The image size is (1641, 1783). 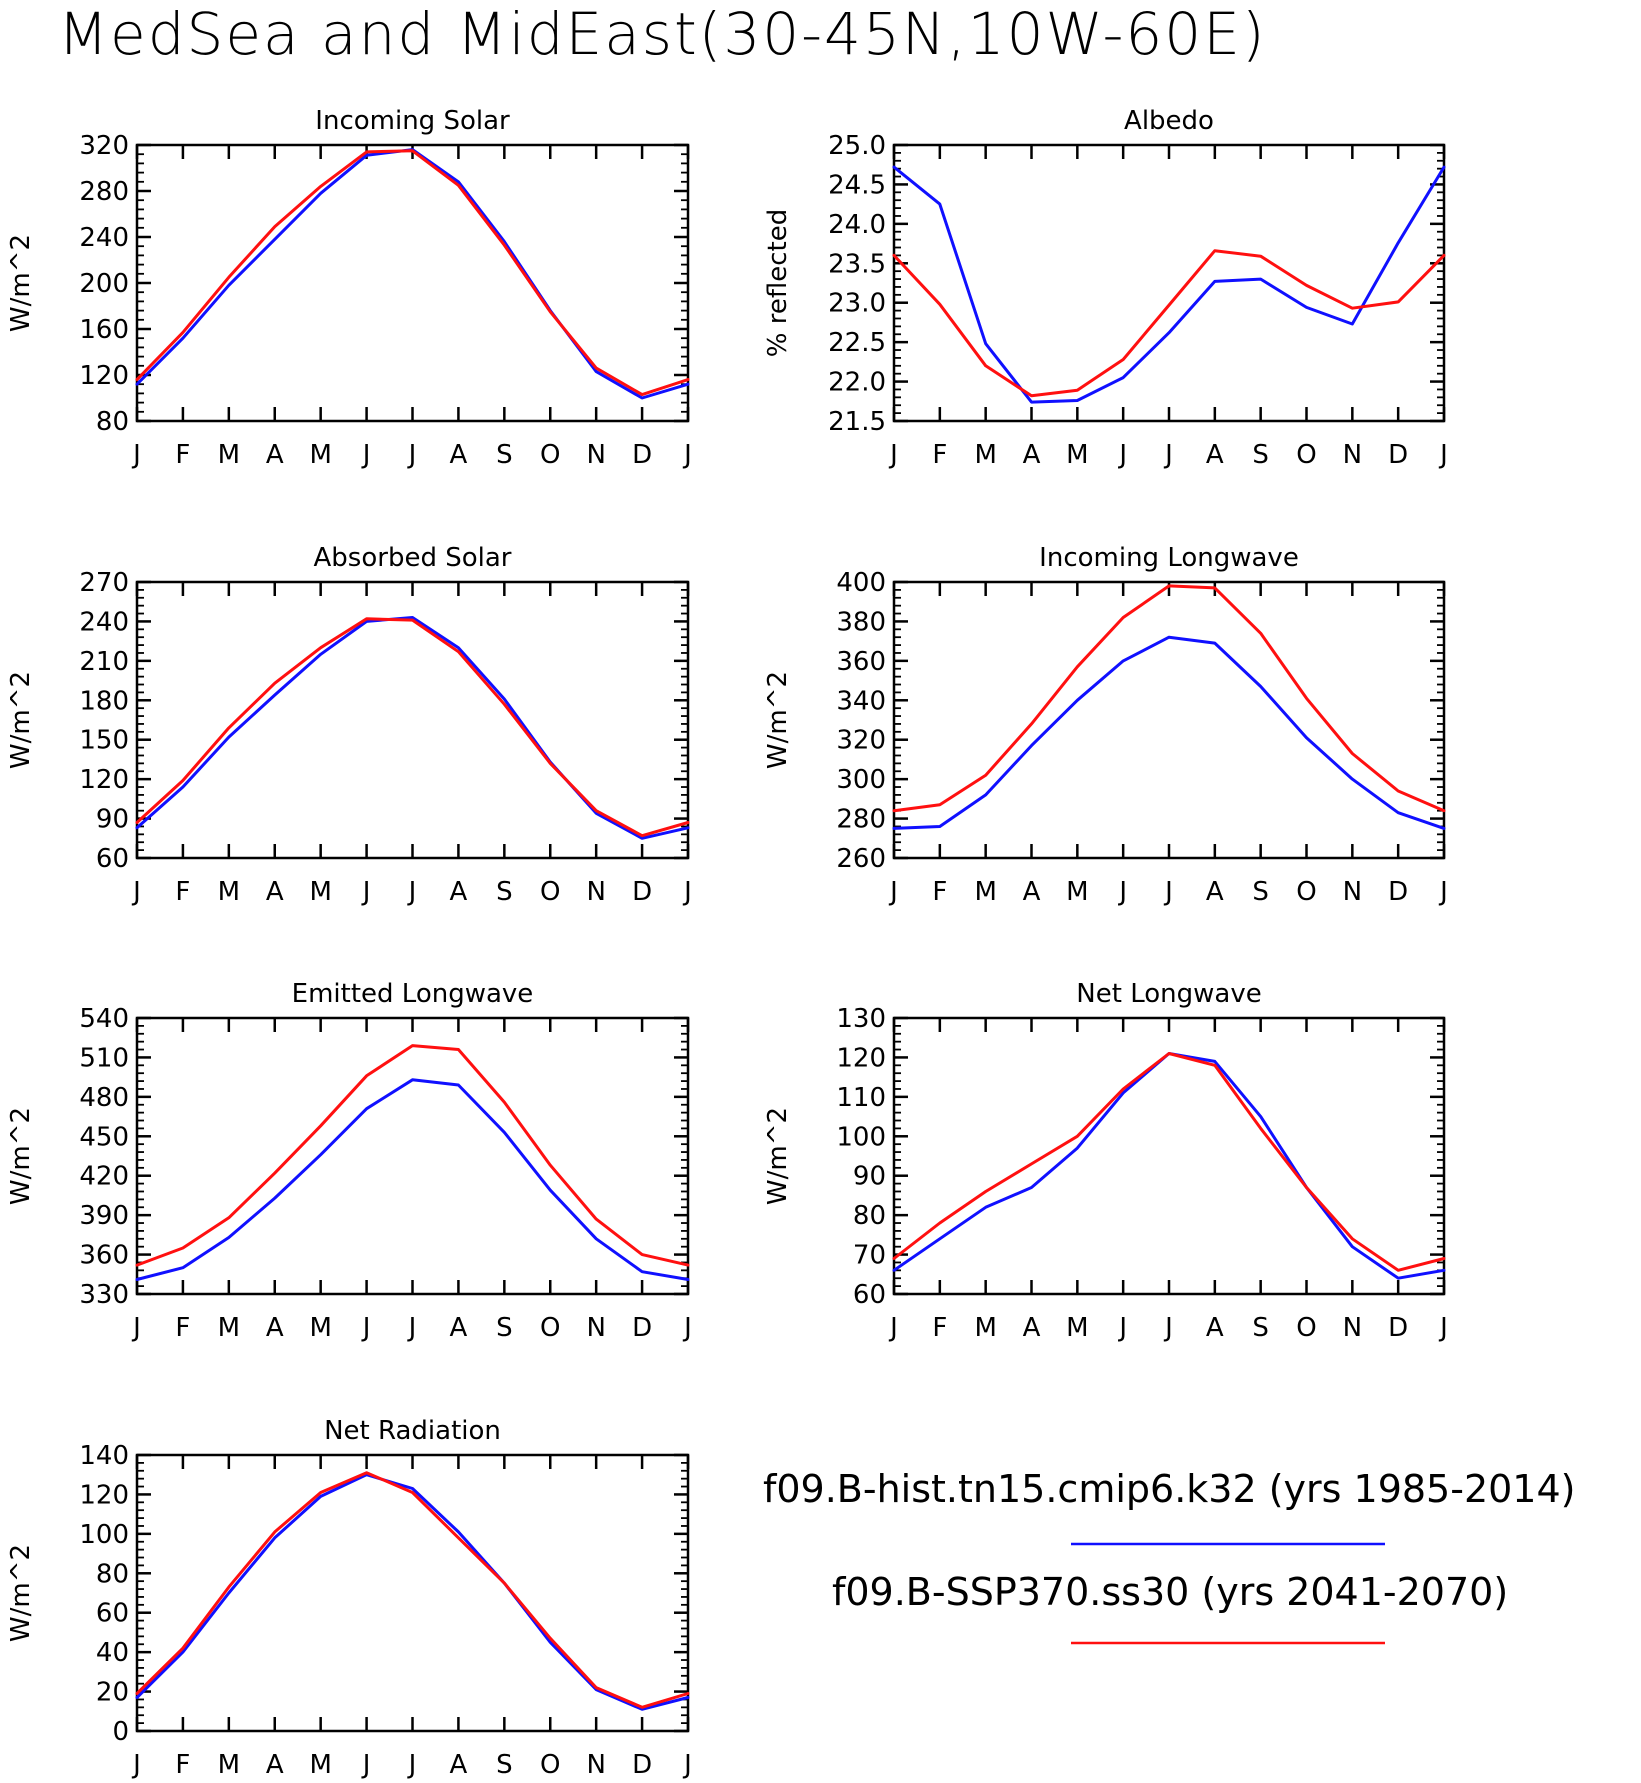 I want to click on y-tick-label: 270, so click(x=104, y=583).